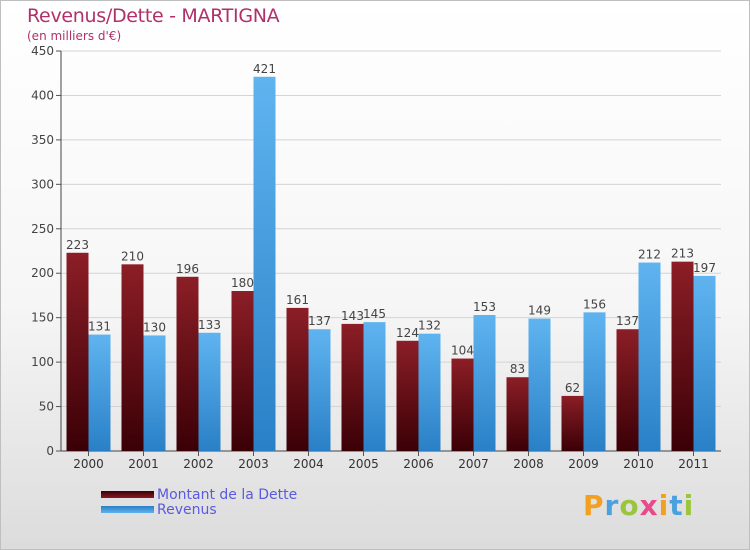  Describe the element at coordinates (594, 505) in the screenshot. I see `logo-letter: P` at that location.